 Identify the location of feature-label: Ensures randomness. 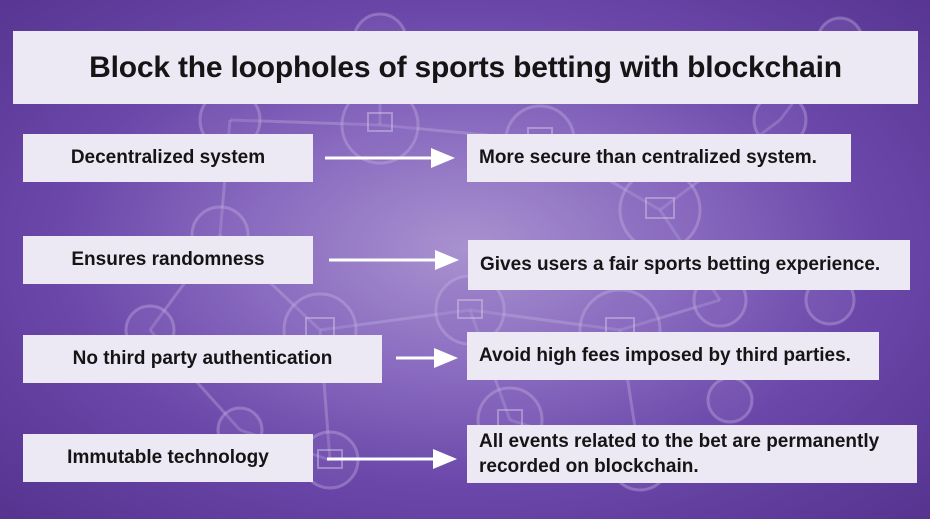
(168, 259).